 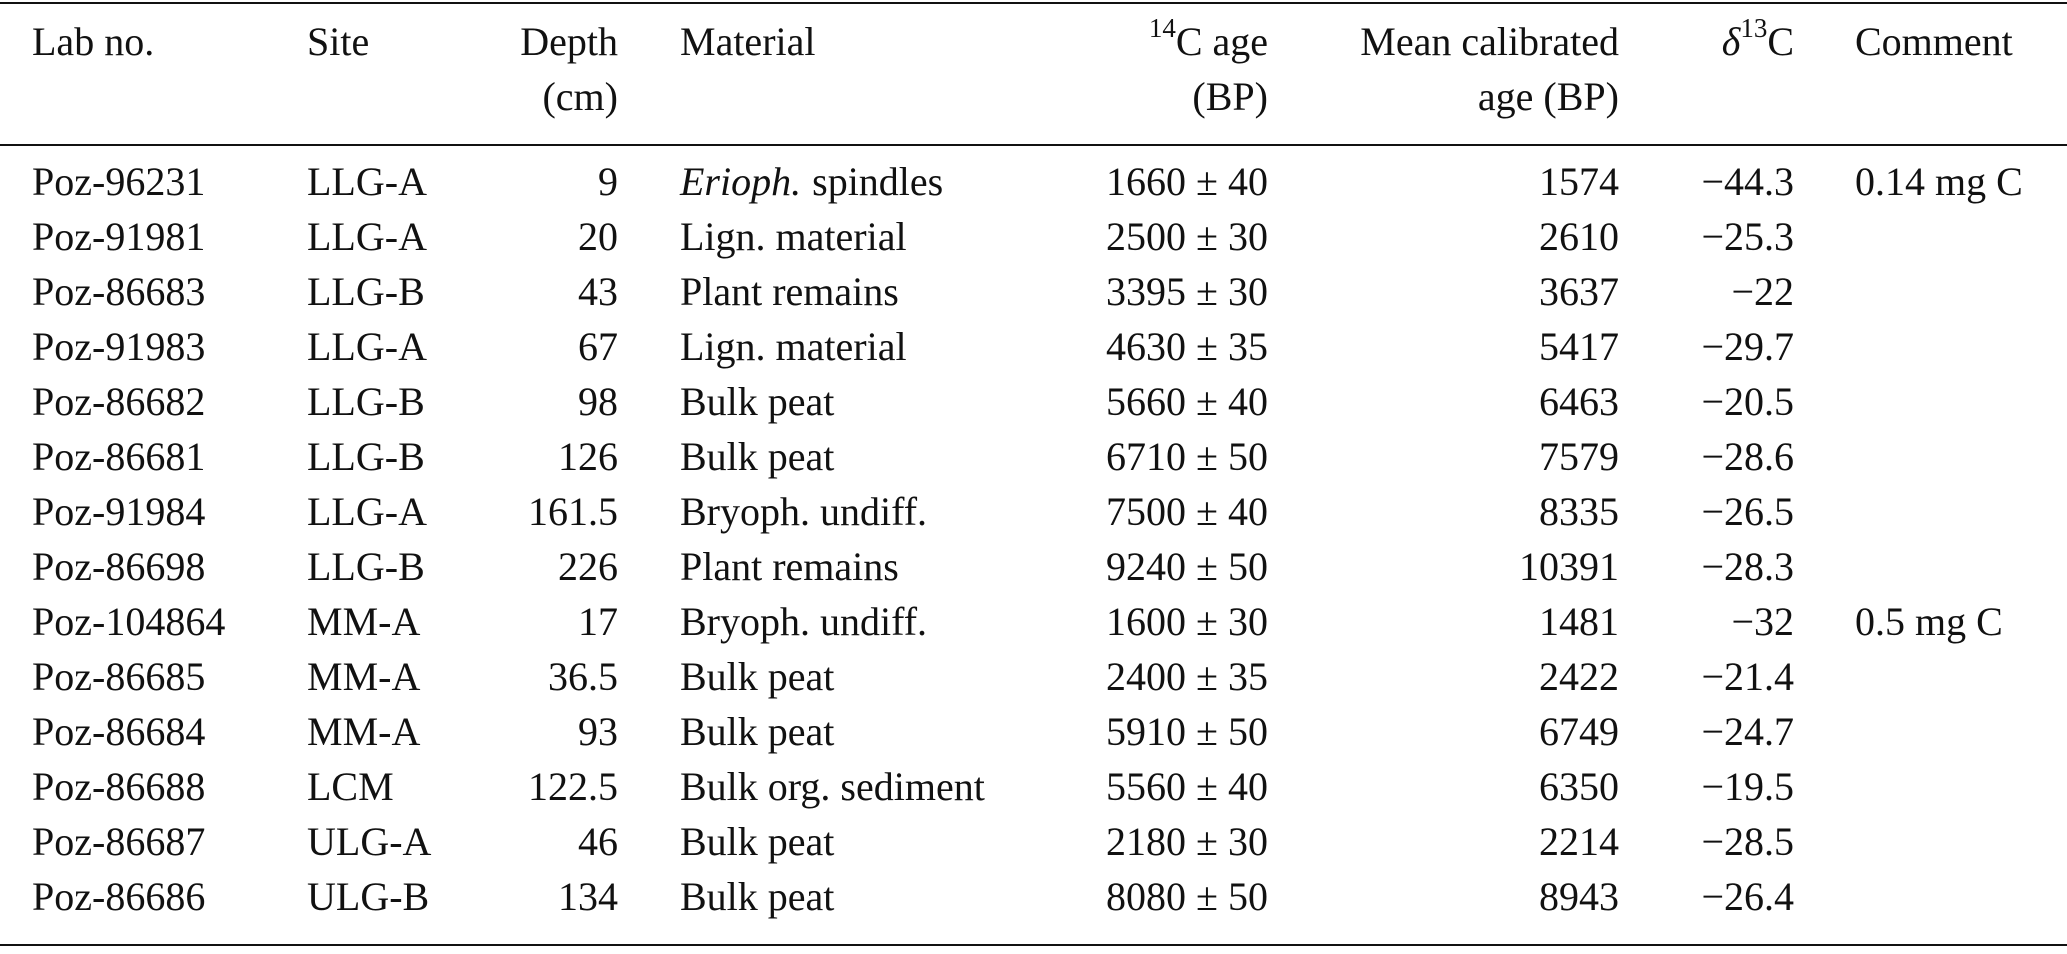 What do you see at coordinates (1747, 346) in the screenshot?
I see `cell: −29.7` at bounding box center [1747, 346].